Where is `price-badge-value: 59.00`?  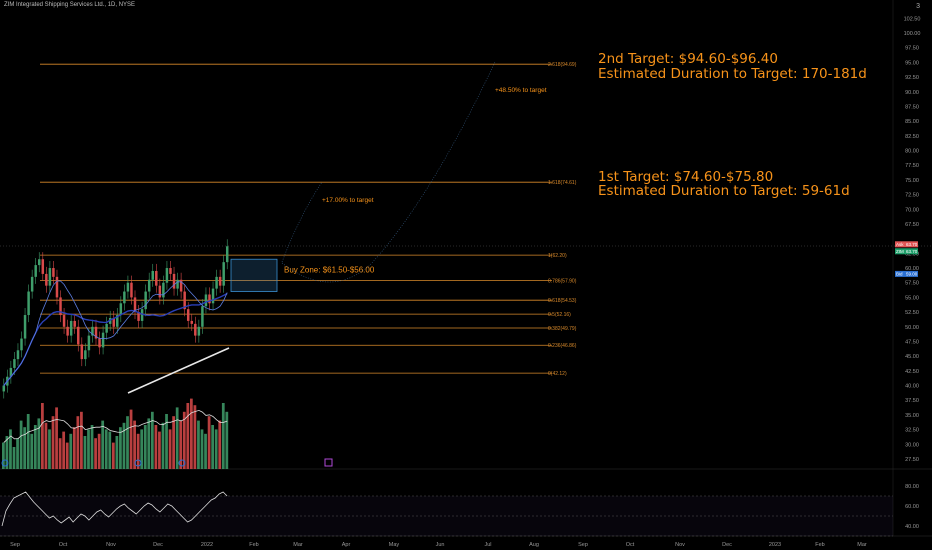 price-badge-value: 59.00 is located at coordinates (912, 274).